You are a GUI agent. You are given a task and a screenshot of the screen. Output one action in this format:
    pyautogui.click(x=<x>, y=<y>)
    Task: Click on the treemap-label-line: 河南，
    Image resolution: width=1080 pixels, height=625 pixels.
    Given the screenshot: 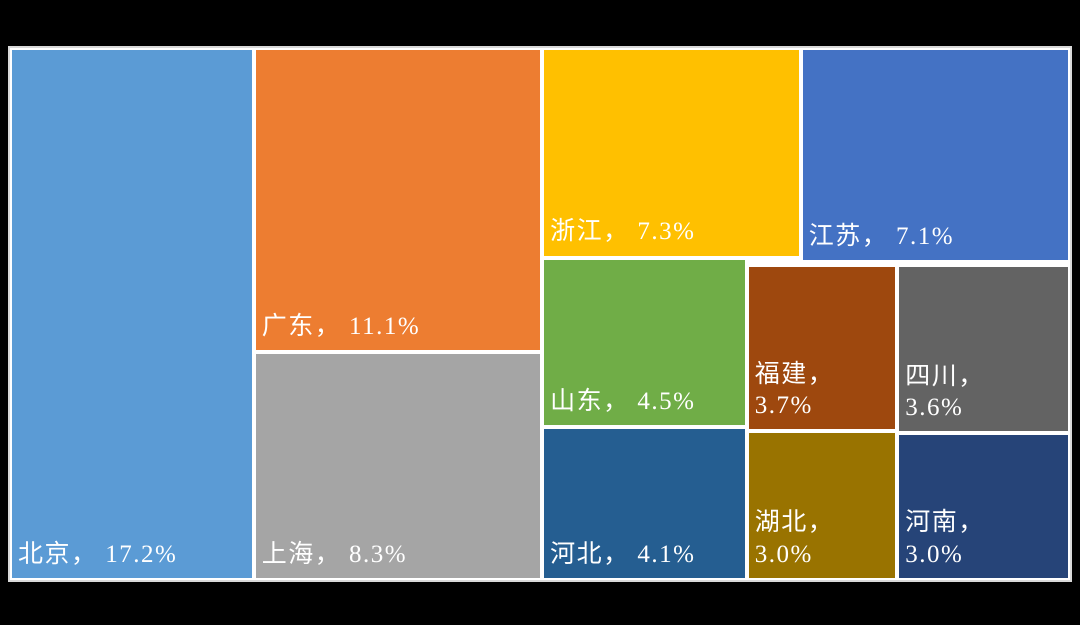 What is the action you would take?
    pyautogui.click(x=945, y=523)
    